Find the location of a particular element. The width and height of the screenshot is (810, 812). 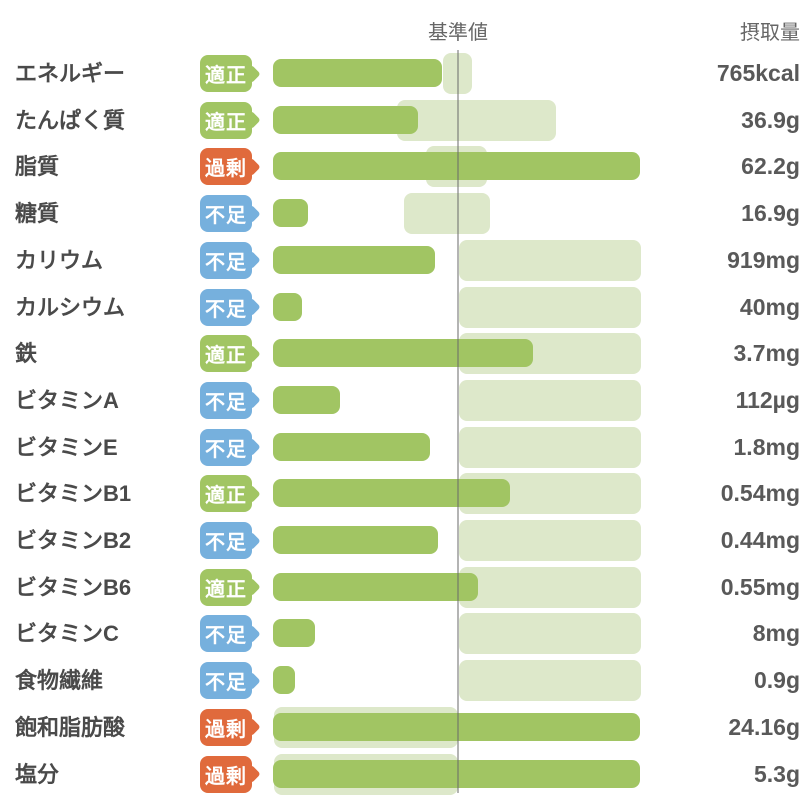

intake-value: 62.2g is located at coordinates (770, 166).